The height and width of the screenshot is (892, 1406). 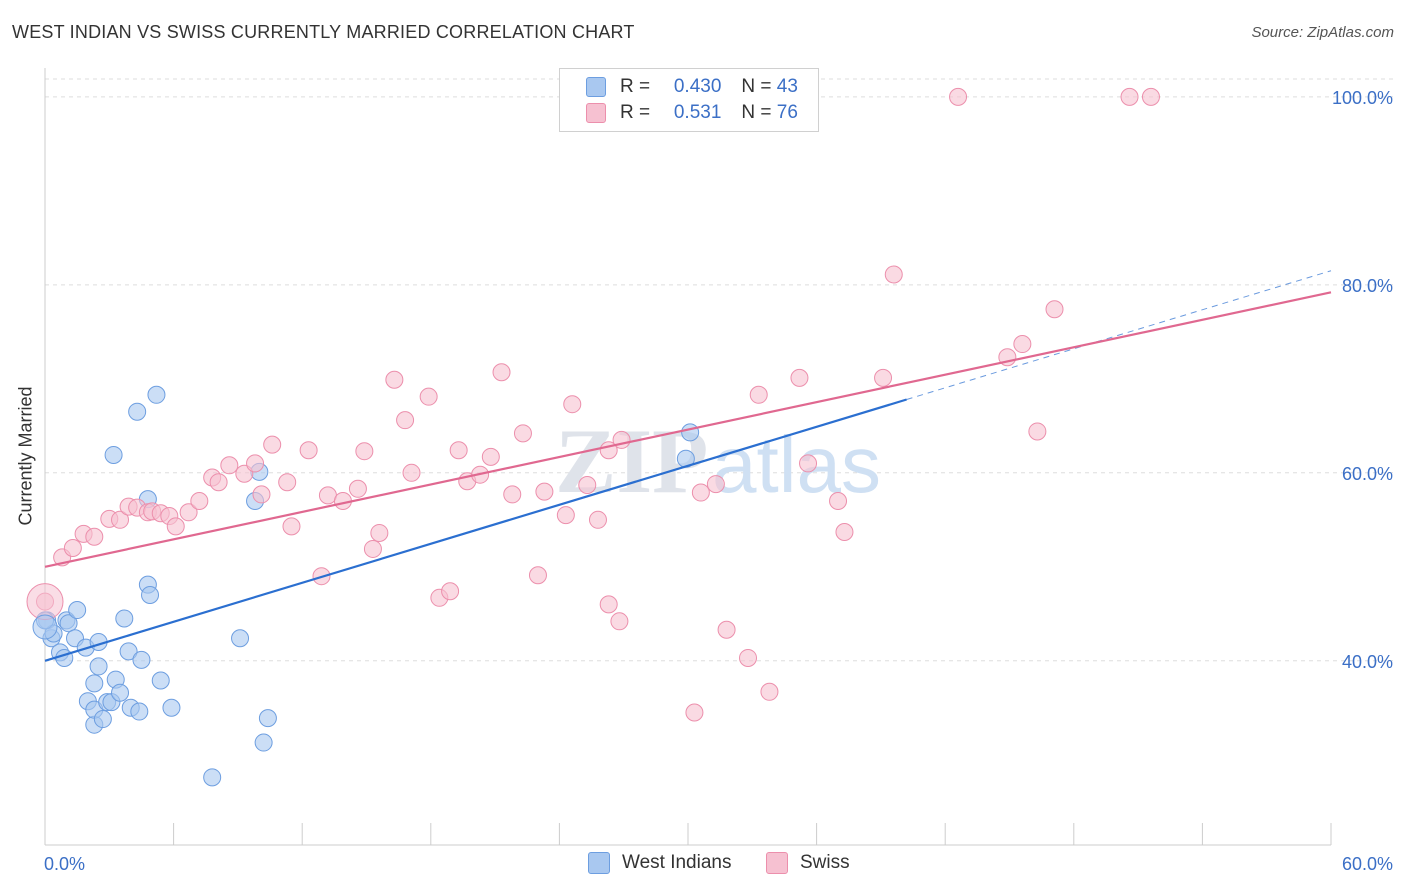 What do you see at coordinates (1367, 286) in the screenshot?
I see `y-tick-label: 80.0%` at bounding box center [1367, 286].